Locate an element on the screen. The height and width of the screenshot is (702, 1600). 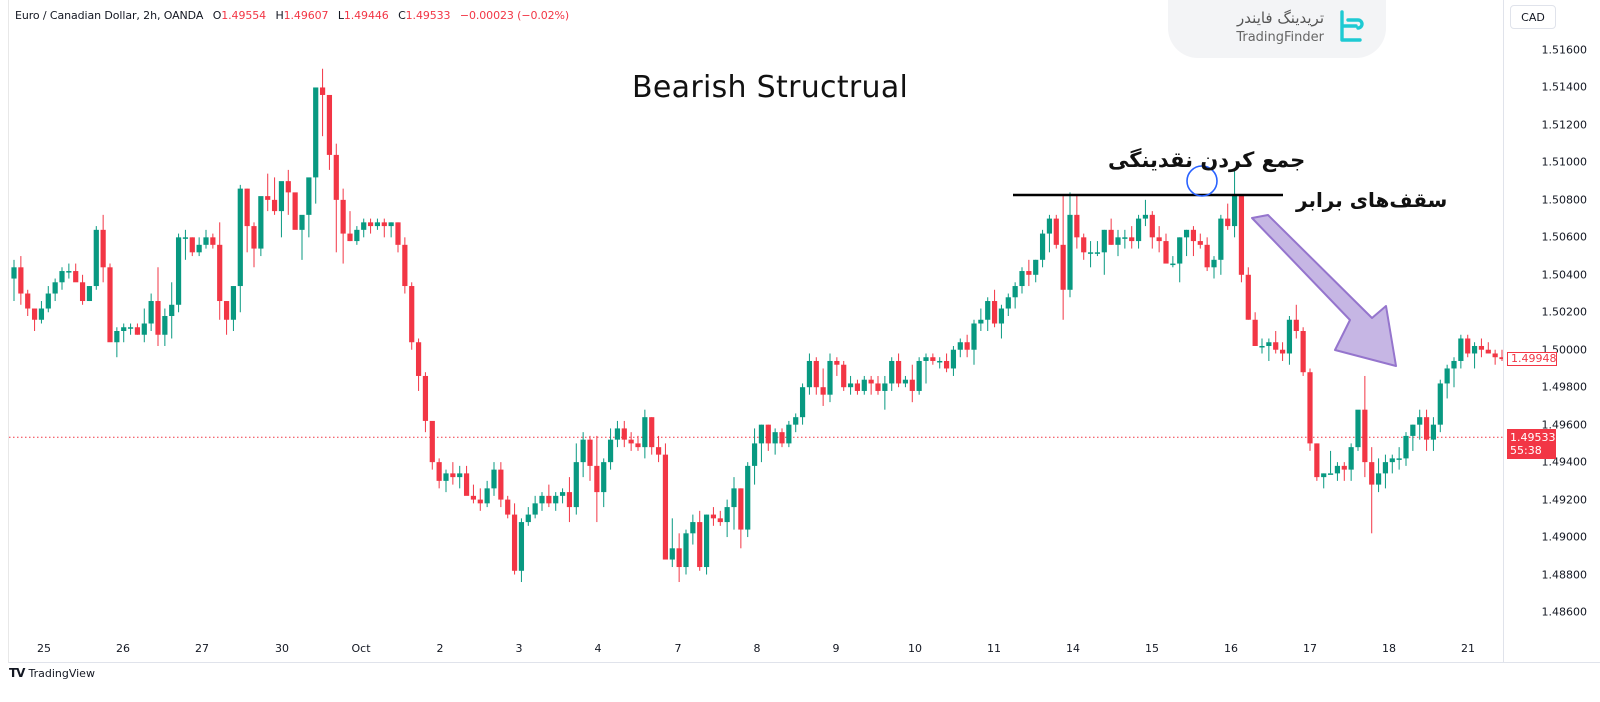
liquidity-circle is located at coordinates (1202, 181).